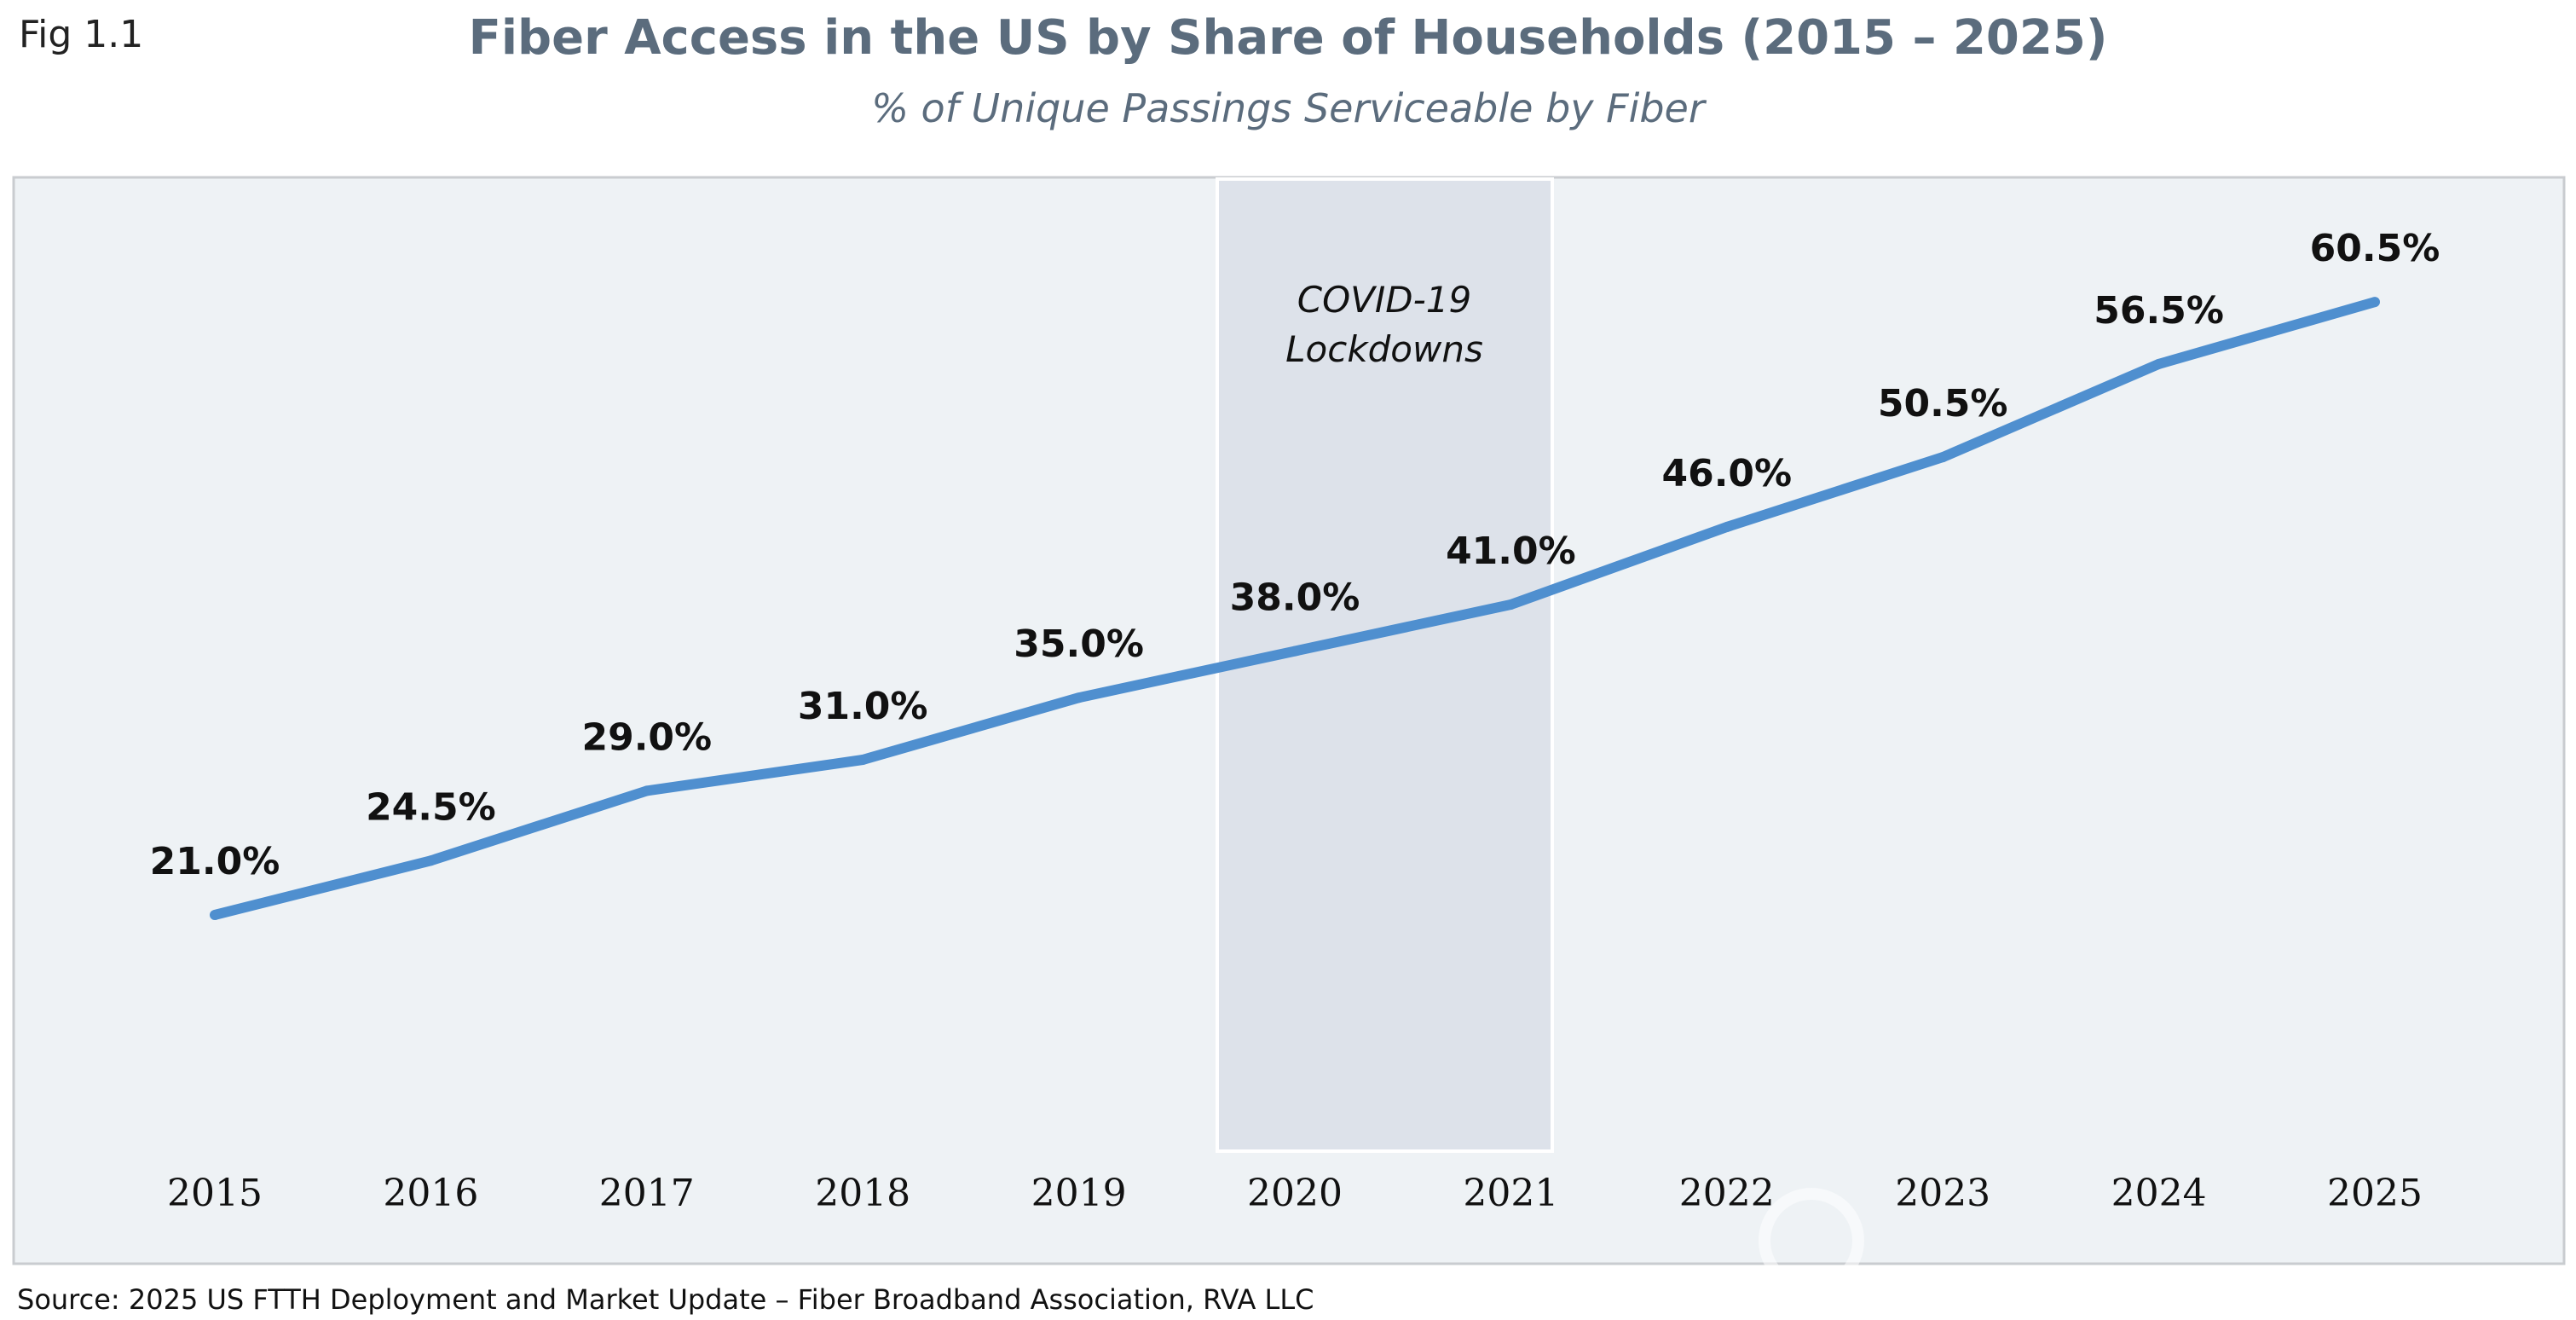 The height and width of the screenshot is (1320, 2576). What do you see at coordinates (2159, 311) in the screenshot?
I see `data-label-2024: 56.5%` at bounding box center [2159, 311].